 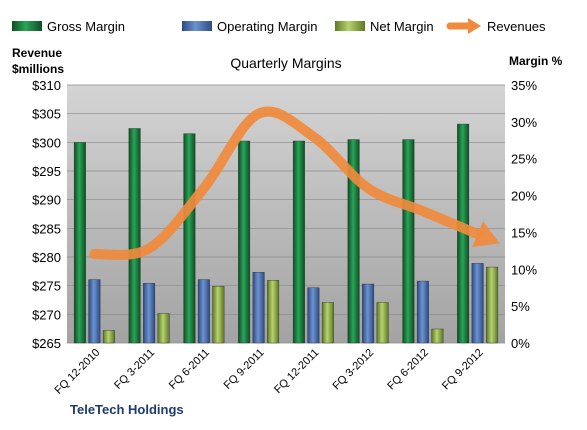 I want to click on x-tick-label: FQ 6-2011, so click(x=189, y=369).